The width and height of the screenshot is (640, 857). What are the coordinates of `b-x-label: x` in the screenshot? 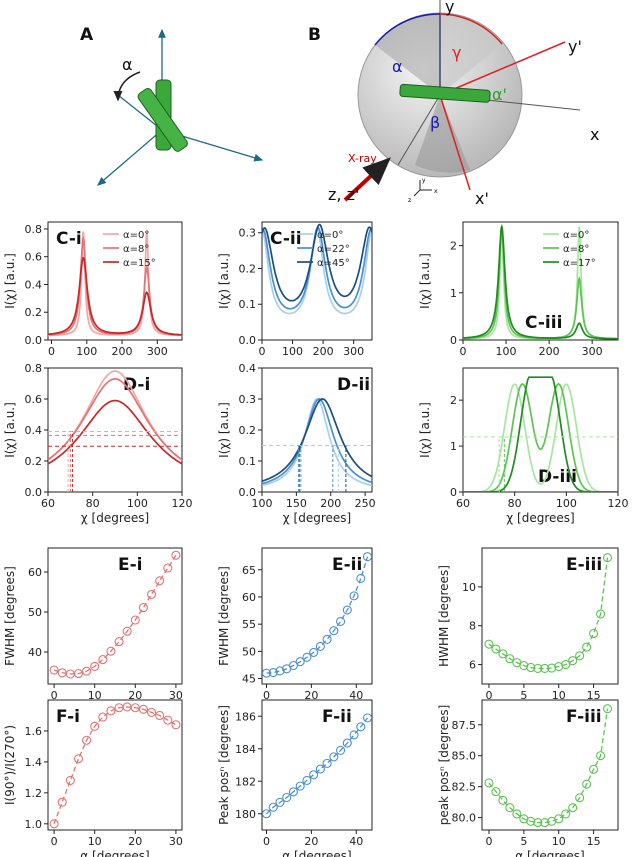 It's located at (594, 134).